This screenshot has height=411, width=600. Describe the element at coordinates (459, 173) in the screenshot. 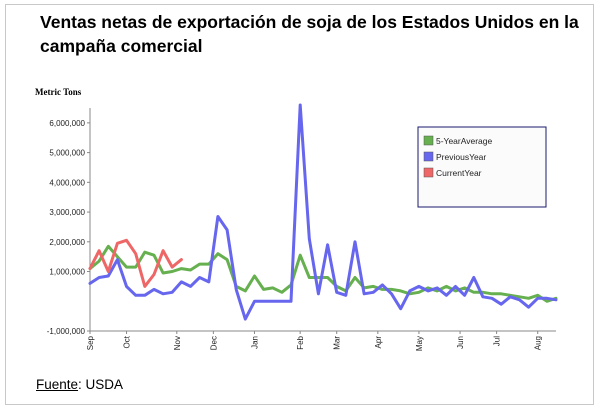

I see `legend-label: CurrentYear` at that location.